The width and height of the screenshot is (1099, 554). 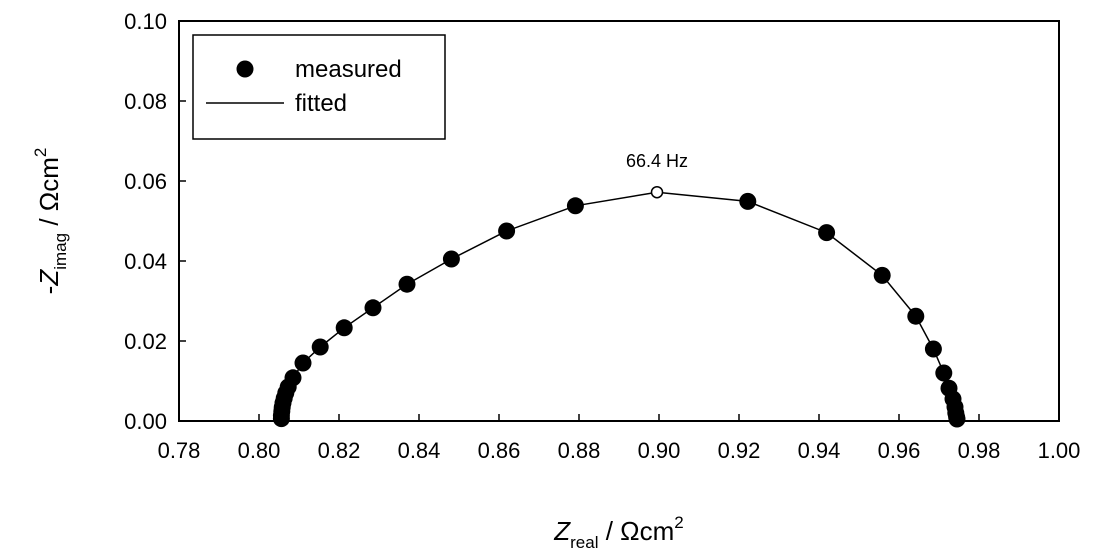 I want to click on legend-label-fitted: fitted, so click(x=321, y=103).